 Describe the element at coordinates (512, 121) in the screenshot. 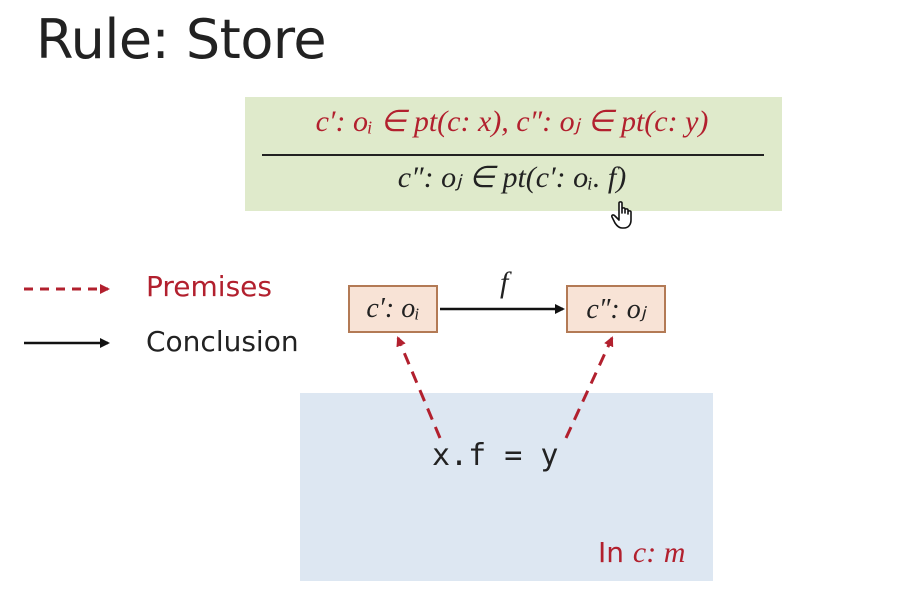

I see `rule-premises: c′: oᵢ ∈ pt(c: x), c″: oⱼ ∈ pt(c: y)` at that location.